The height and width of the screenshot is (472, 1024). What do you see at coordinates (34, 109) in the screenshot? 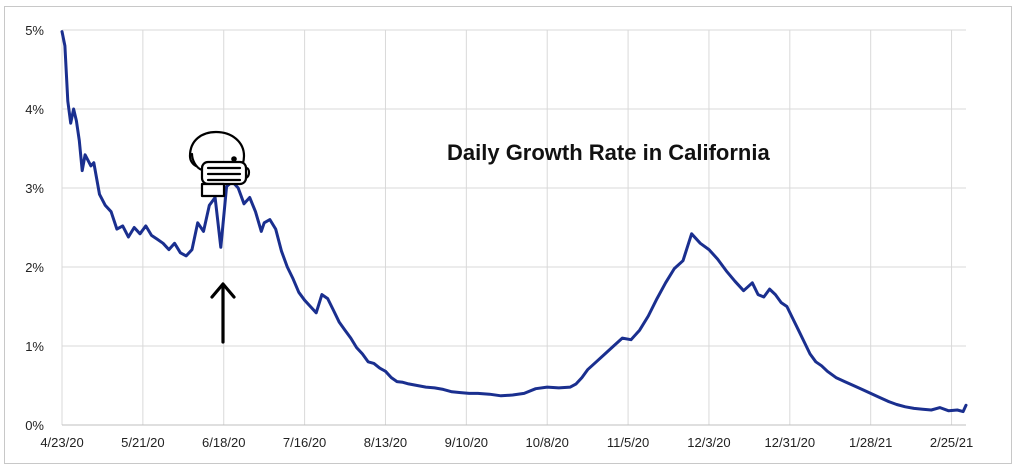
I see `y-tick-label: 4%` at bounding box center [34, 109].